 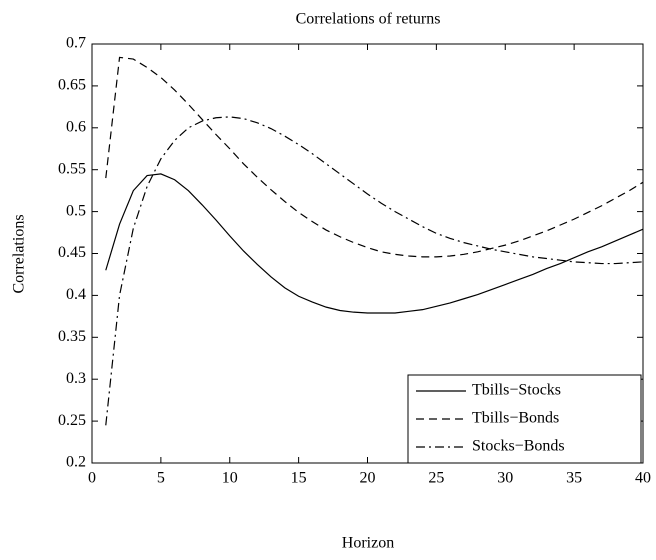 What do you see at coordinates (574, 478) in the screenshot?
I see `x-tick-label: 35` at bounding box center [574, 478].